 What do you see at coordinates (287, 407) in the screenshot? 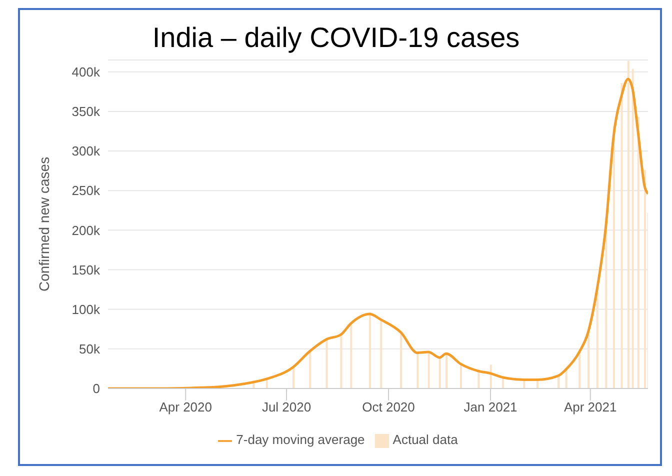
I see `x-tick-label: Jul 2020` at bounding box center [287, 407].